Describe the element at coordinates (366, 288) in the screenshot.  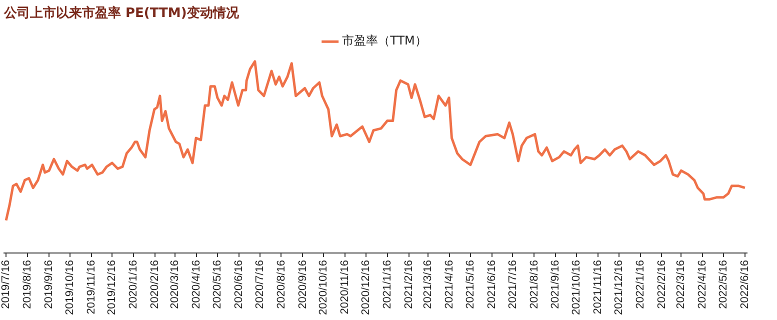
I see `x-tick-label: 2020/12/16` at that location.